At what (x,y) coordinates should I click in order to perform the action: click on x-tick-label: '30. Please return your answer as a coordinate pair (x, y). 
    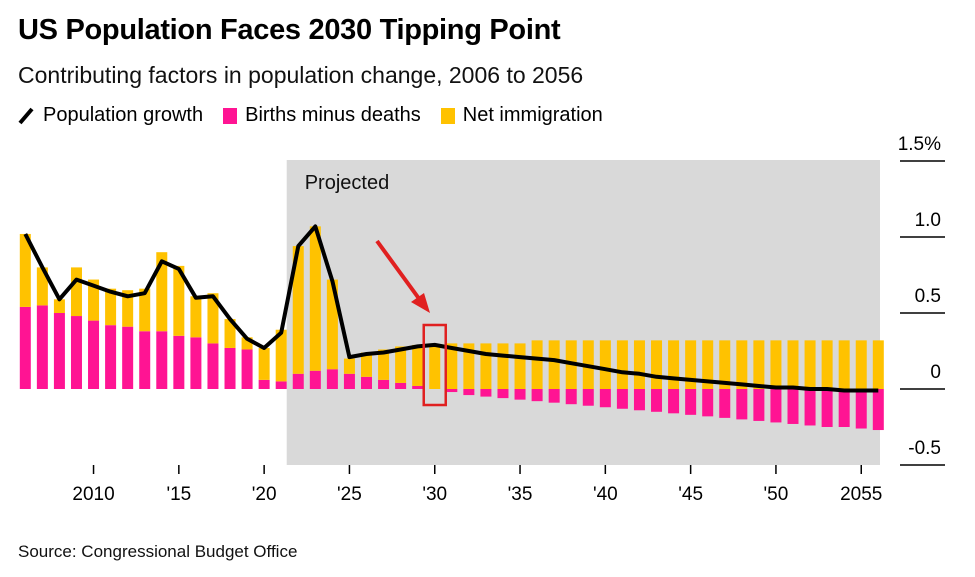
    Looking at the image, I should click on (434, 494).